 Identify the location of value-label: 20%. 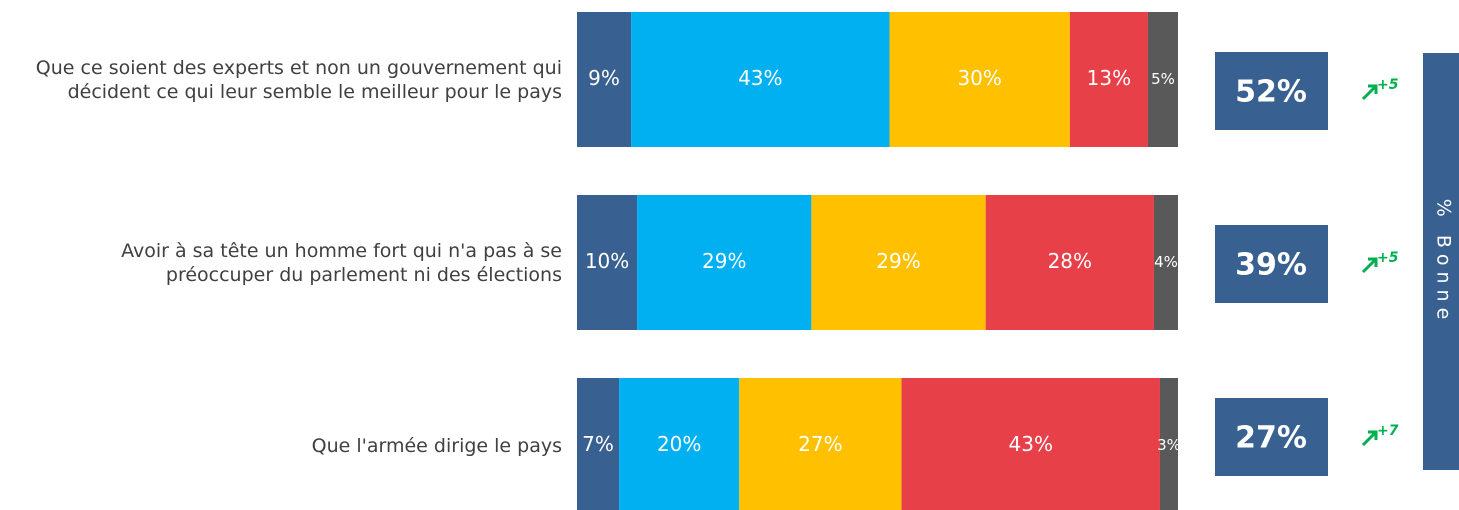
(679, 444).